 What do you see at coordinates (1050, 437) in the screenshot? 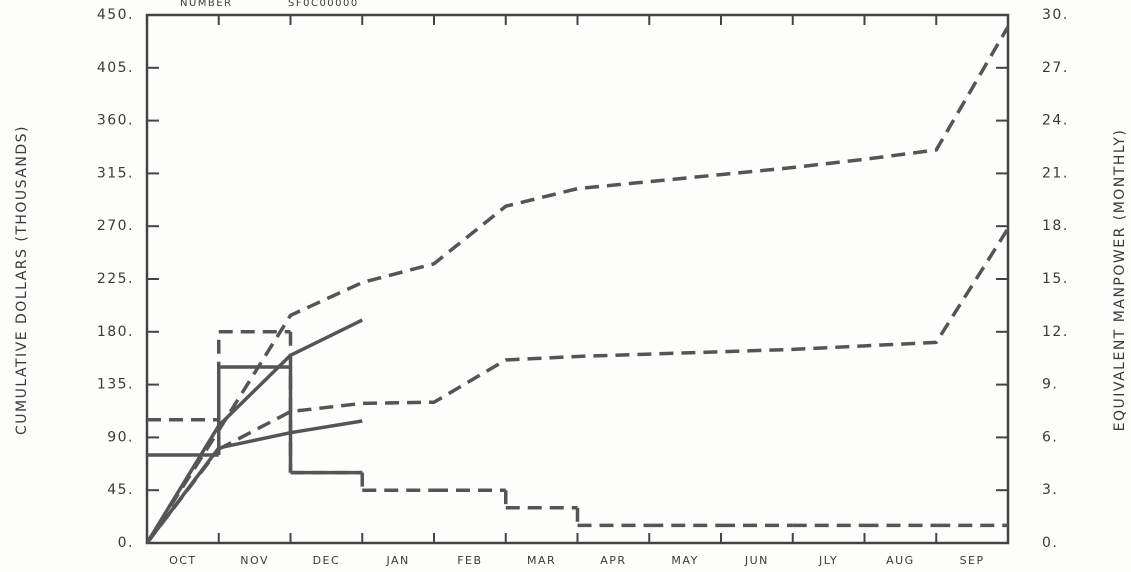
I see `y2-tick-label: 6.` at bounding box center [1050, 437].